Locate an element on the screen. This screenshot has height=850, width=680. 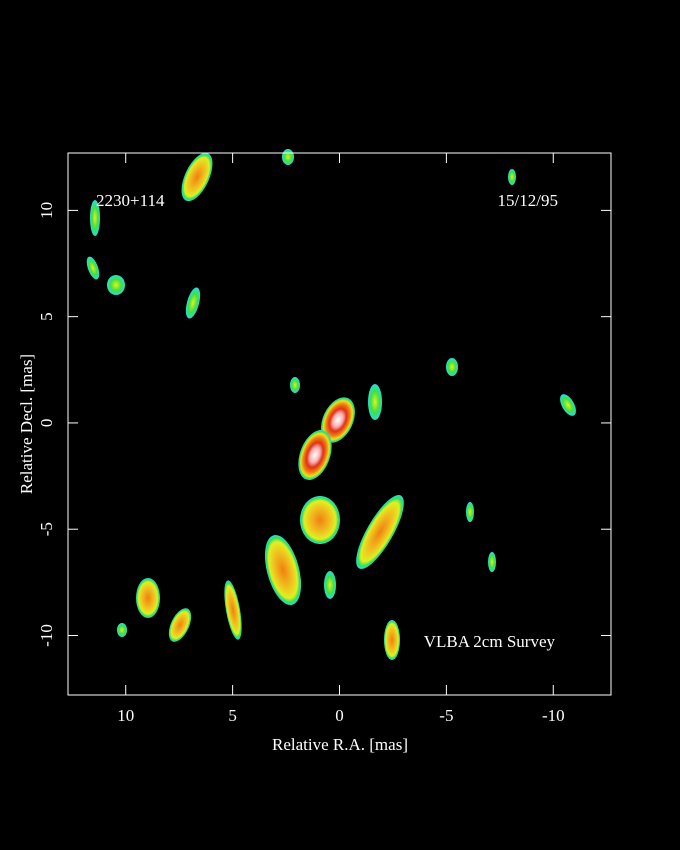
epoch: 15/12/95 is located at coordinates (528, 200).